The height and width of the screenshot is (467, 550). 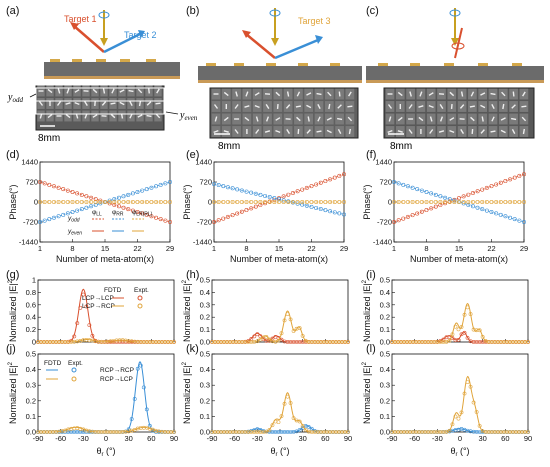 What do you see at coordinates (280, 80) in the screenshot?
I see `schematic-b: Target 3 8mm` at bounding box center [280, 80].